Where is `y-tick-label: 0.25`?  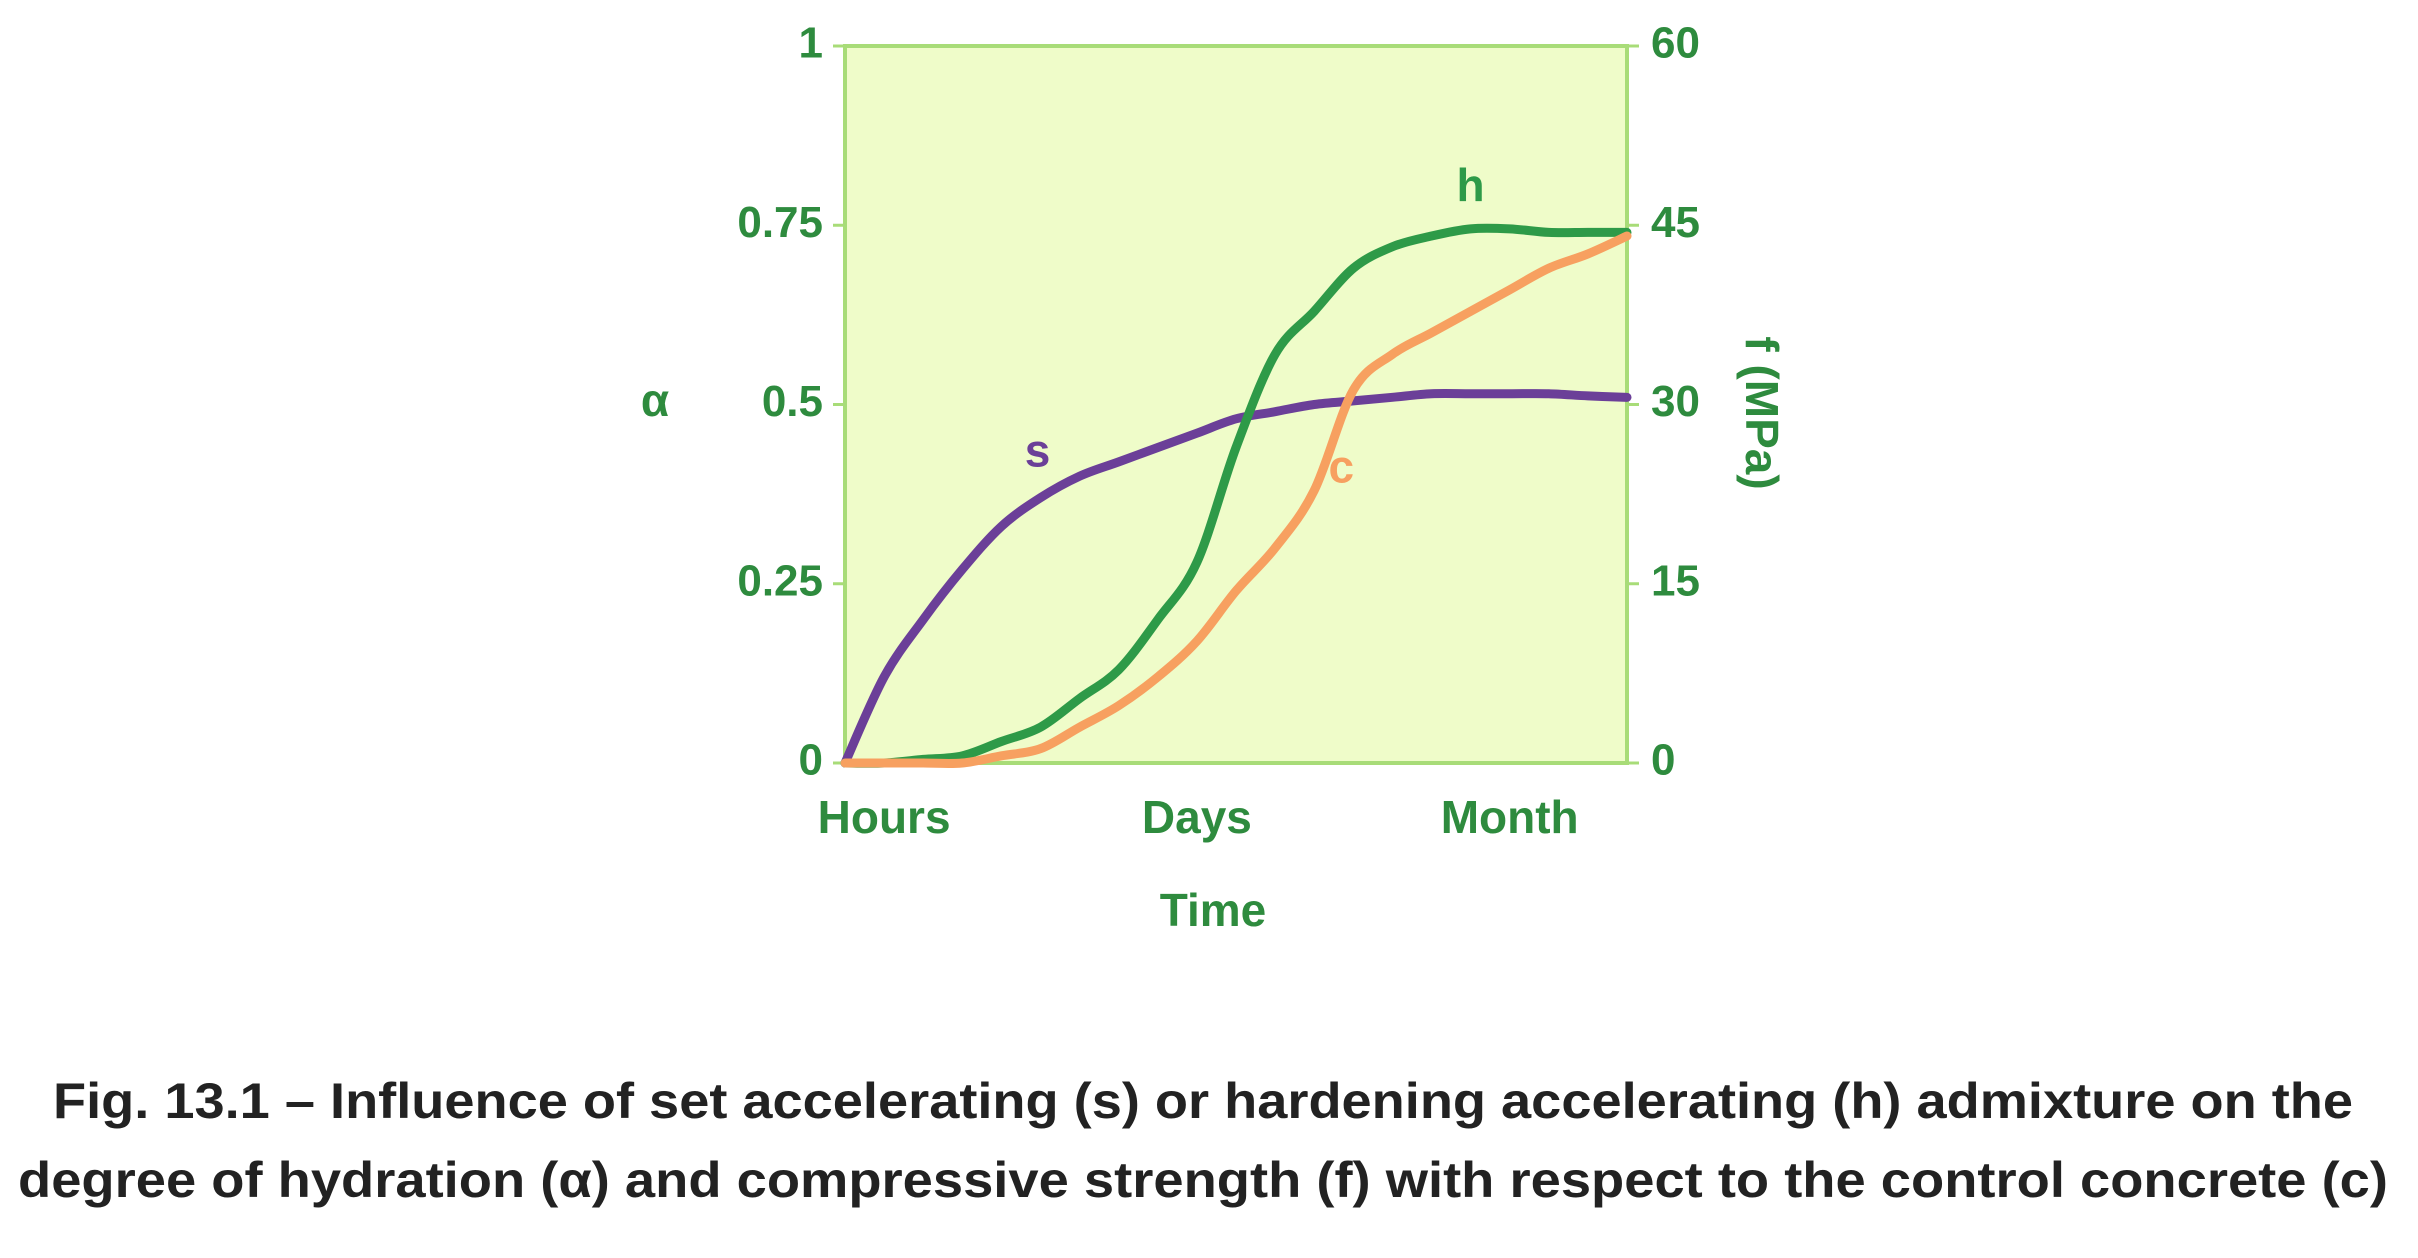 y-tick-label: 0.25 is located at coordinates (780, 580).